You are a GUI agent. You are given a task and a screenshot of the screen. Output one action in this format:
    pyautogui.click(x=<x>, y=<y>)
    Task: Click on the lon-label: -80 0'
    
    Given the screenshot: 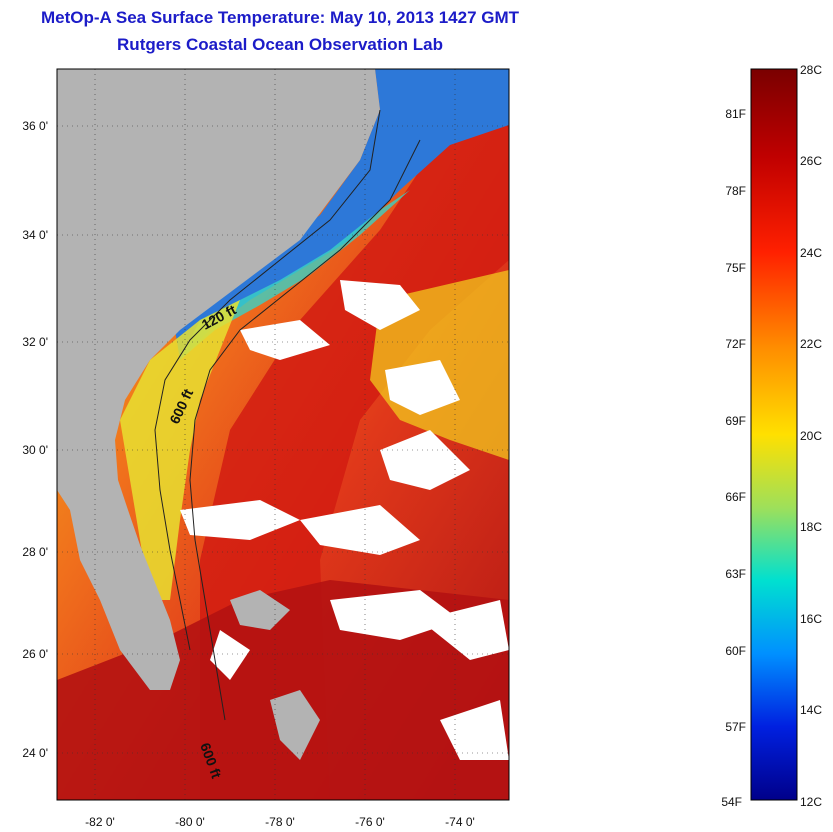 What is the action you would take?
    pyautogui.click(x=190, y=822)
    